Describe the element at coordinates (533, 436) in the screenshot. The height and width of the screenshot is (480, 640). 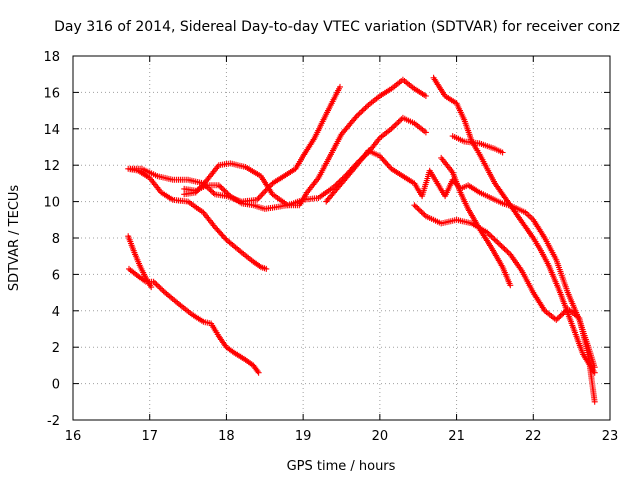
I see `x-tick-label: 22` at that location.